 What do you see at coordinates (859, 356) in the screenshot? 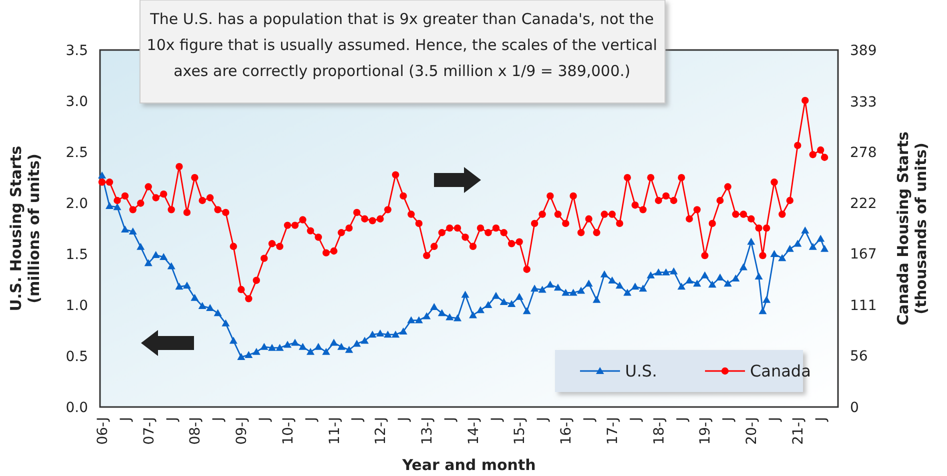
I see `y2-tick-label: 56` at bounding box center [859, 356].